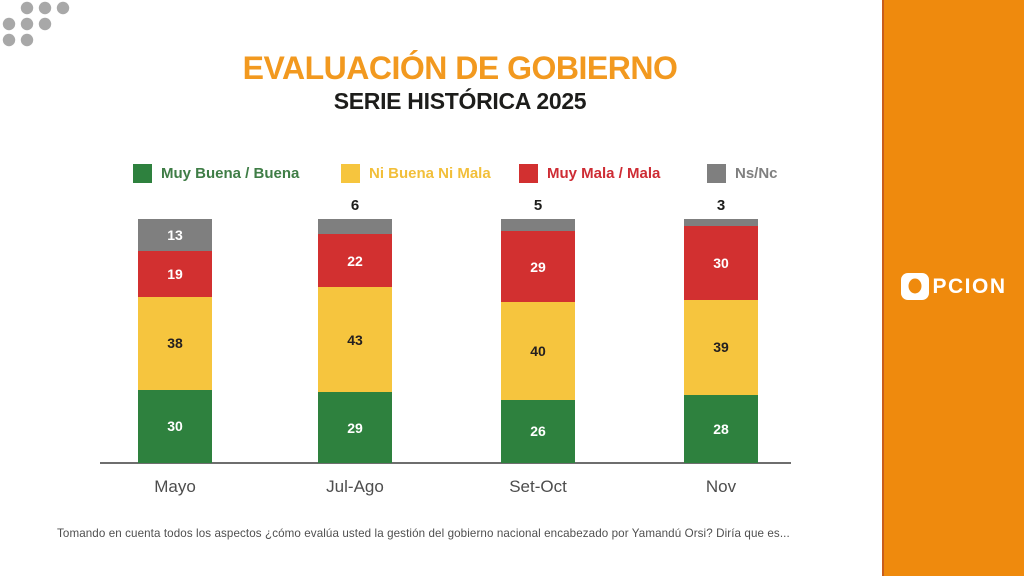 This screenshot has width=1024, height=576. I want to click on legend-label: Ni Buena Ni Mala, so click(430, 173).